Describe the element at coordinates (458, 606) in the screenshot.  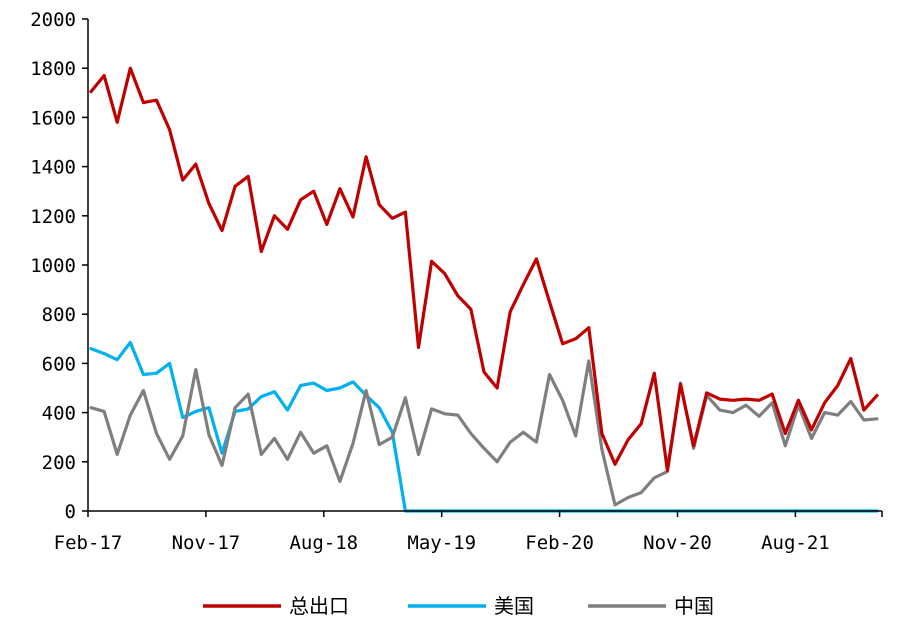
I see `legend: 总出口 美国 中国` at that location.